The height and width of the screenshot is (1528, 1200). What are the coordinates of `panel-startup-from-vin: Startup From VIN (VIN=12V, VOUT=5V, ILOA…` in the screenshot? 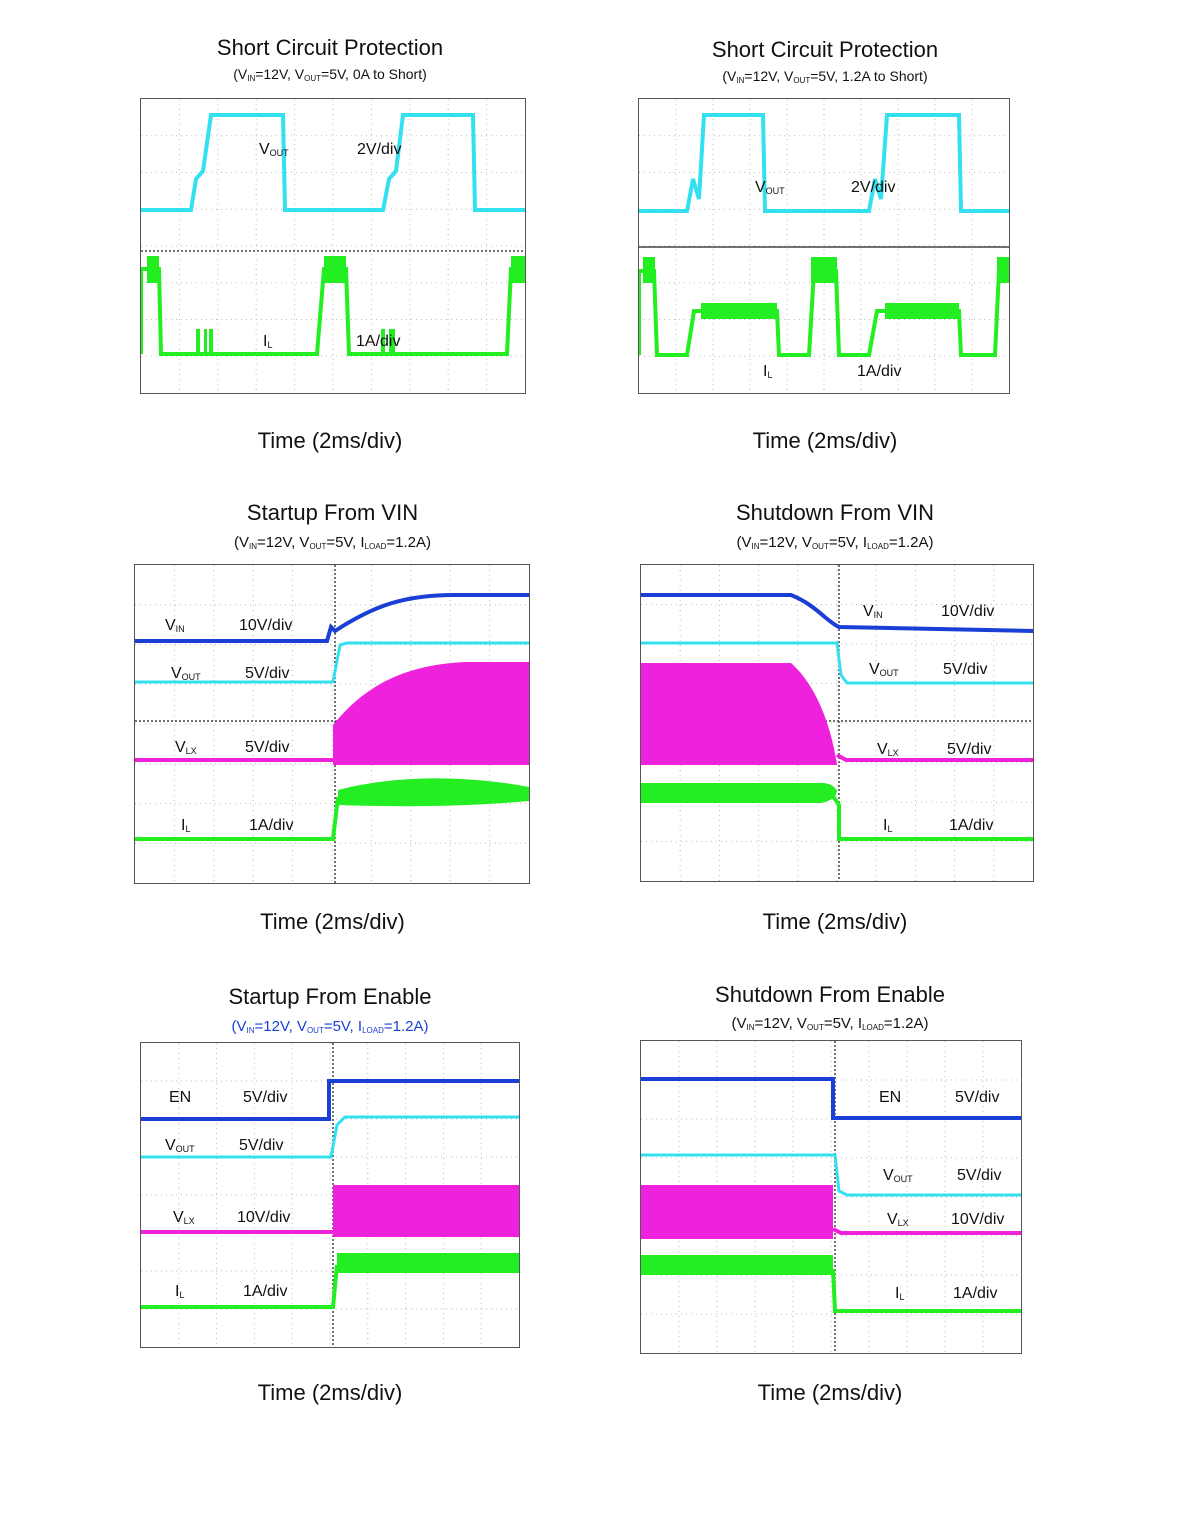 It's located at (332, 721).